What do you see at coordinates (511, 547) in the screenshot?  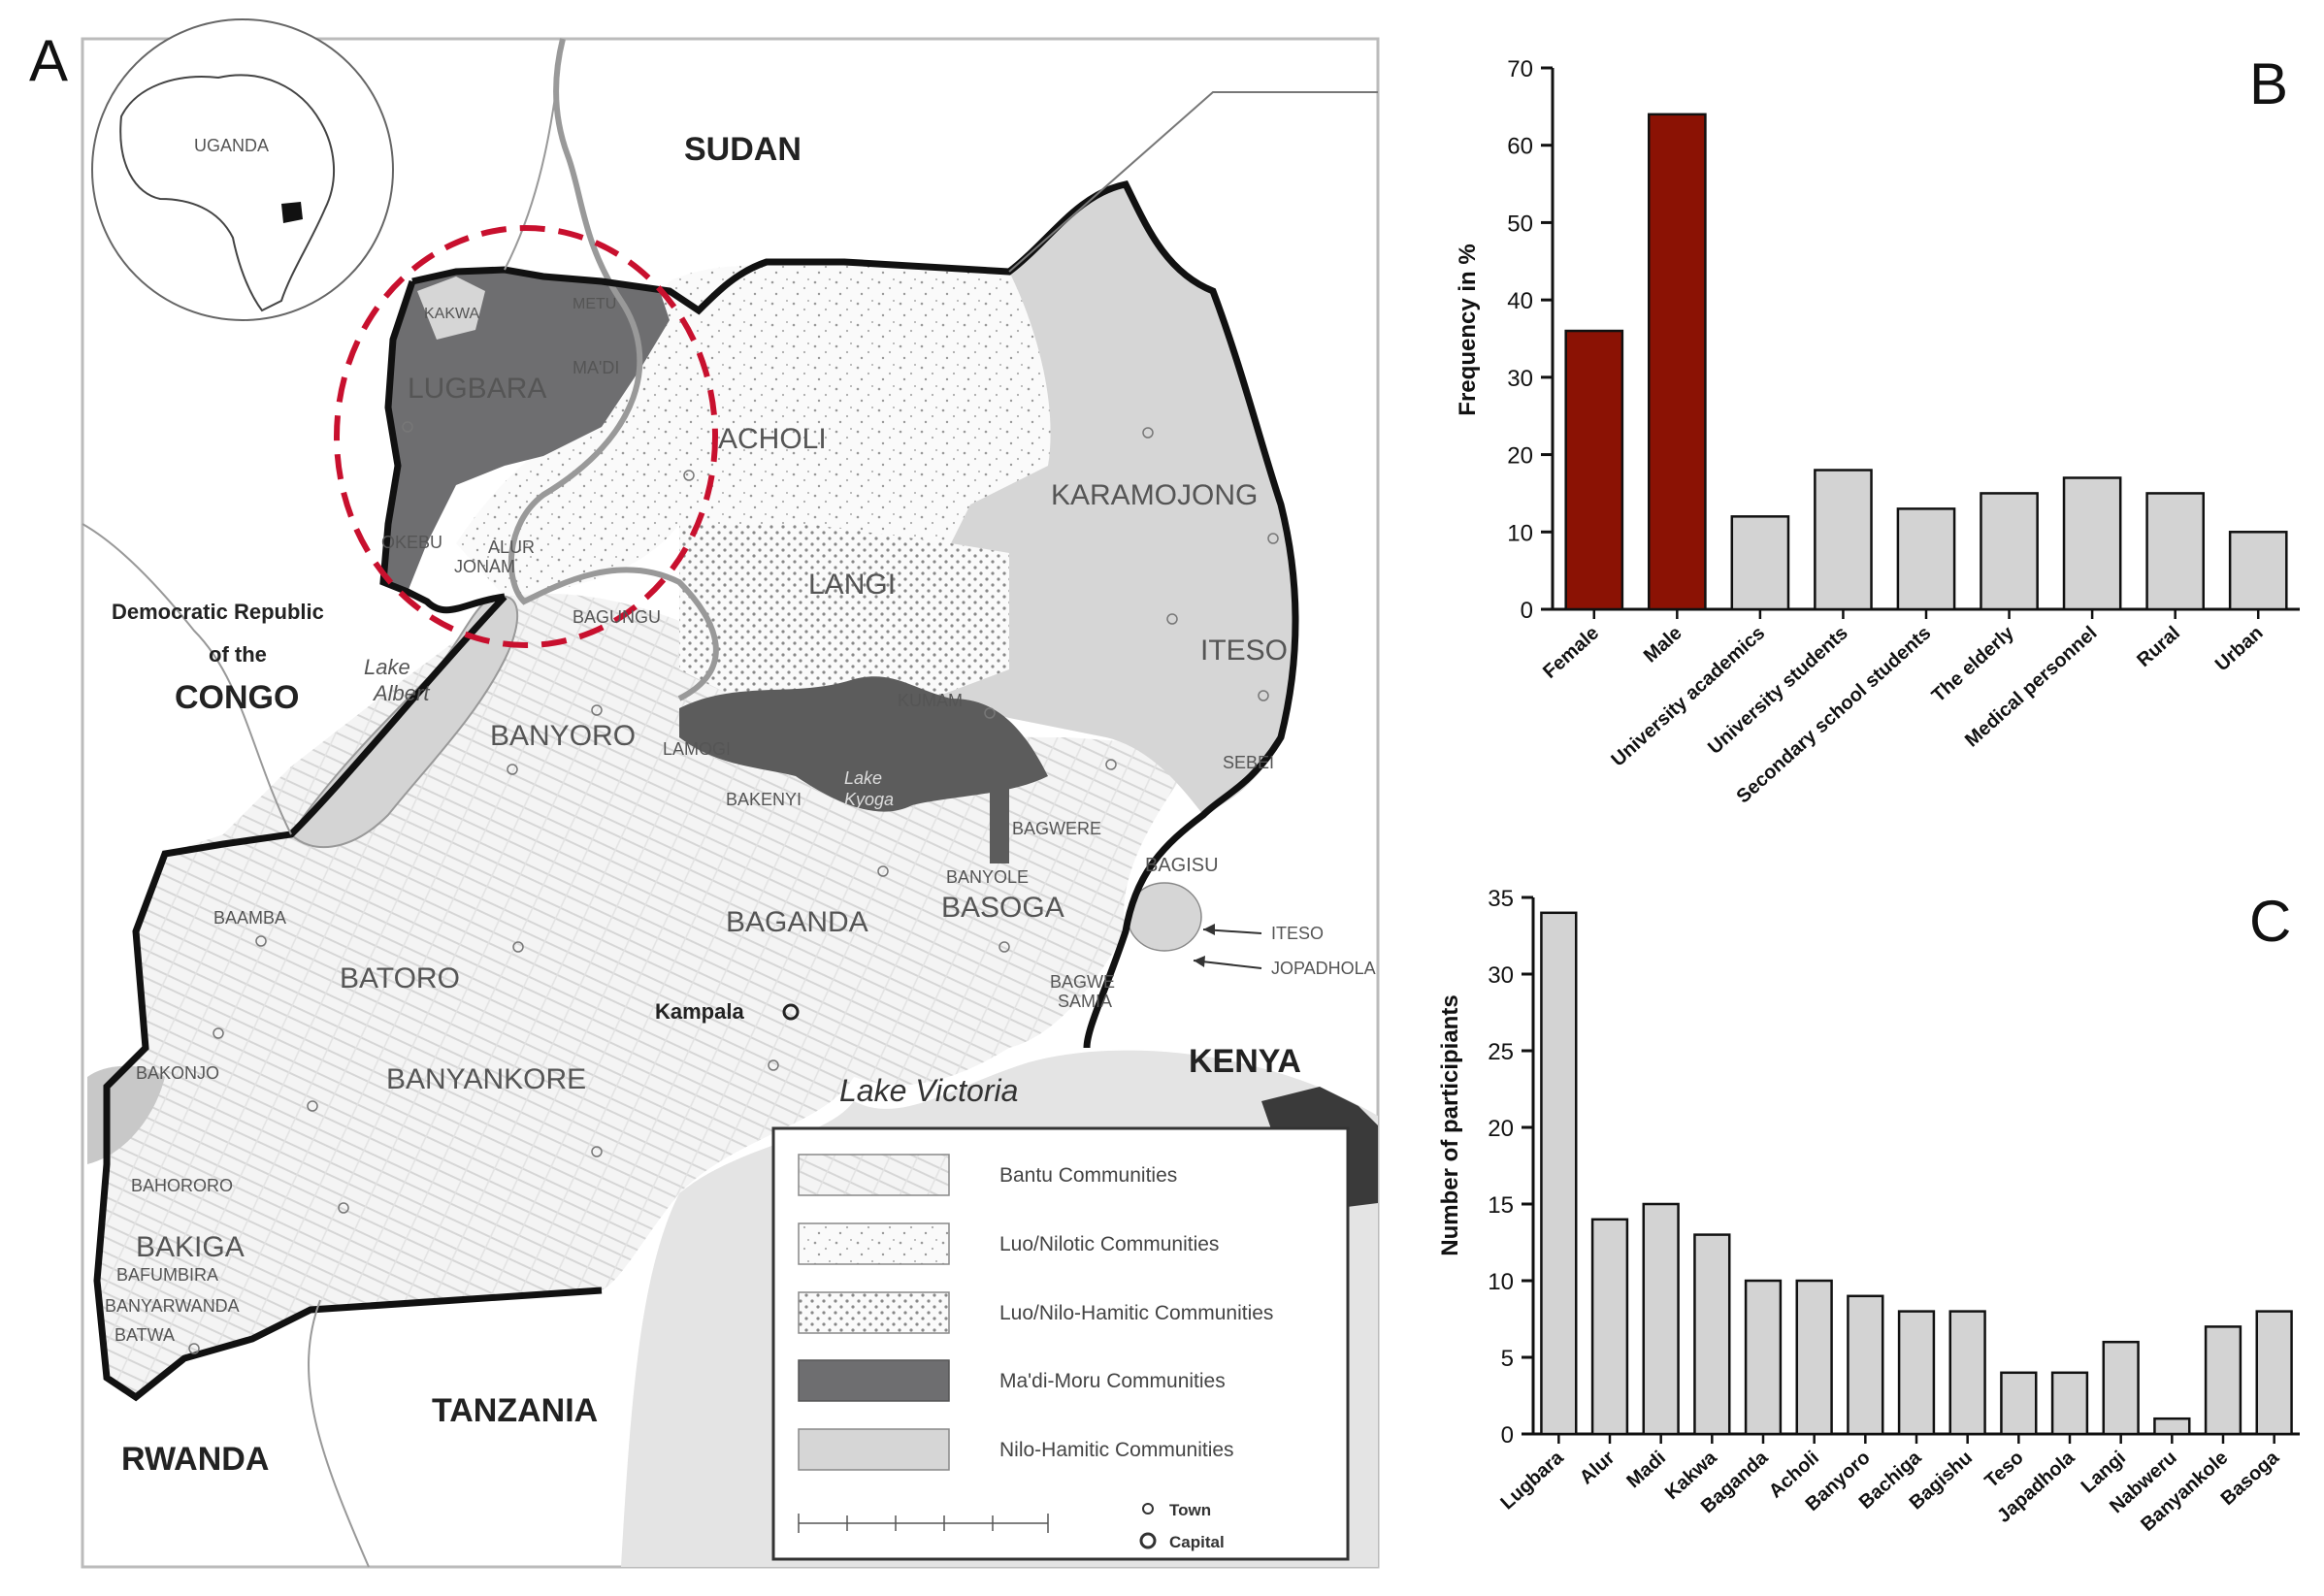 I see `region-alur: ALUR` at bounding box center [511, 547].